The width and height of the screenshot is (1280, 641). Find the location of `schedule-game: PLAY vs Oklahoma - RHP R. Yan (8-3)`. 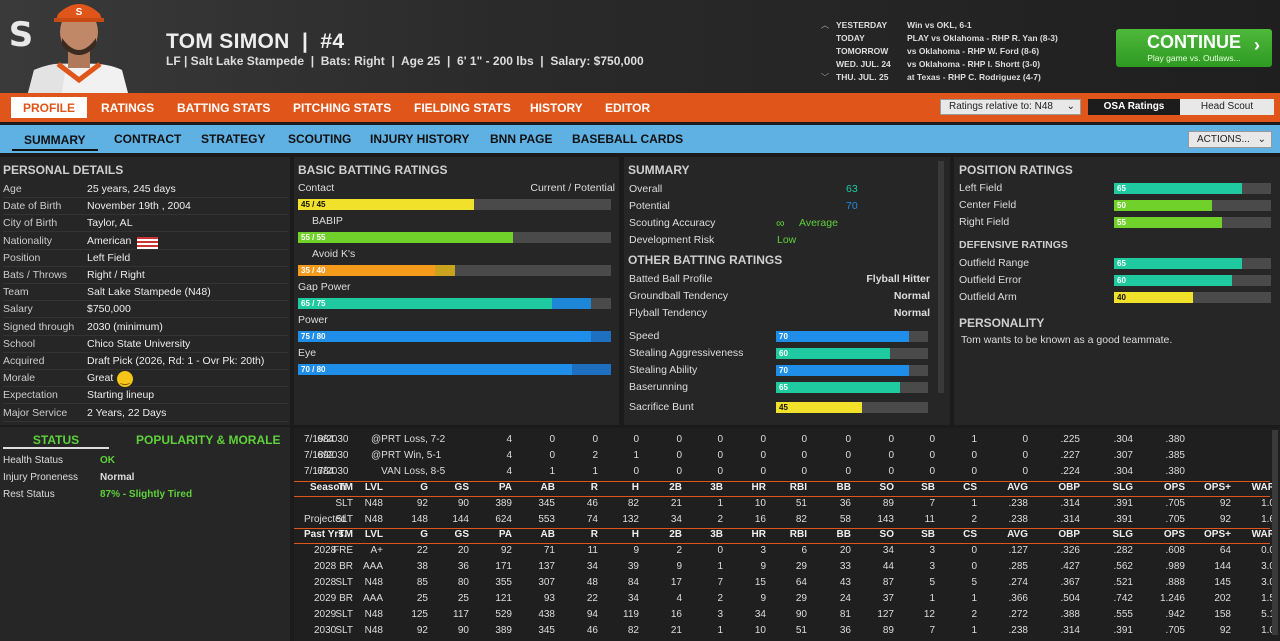

schedule-game: PLAY vs Oklahoma - RHP R. Yan (8-3) is located at coordinates (982, 38).